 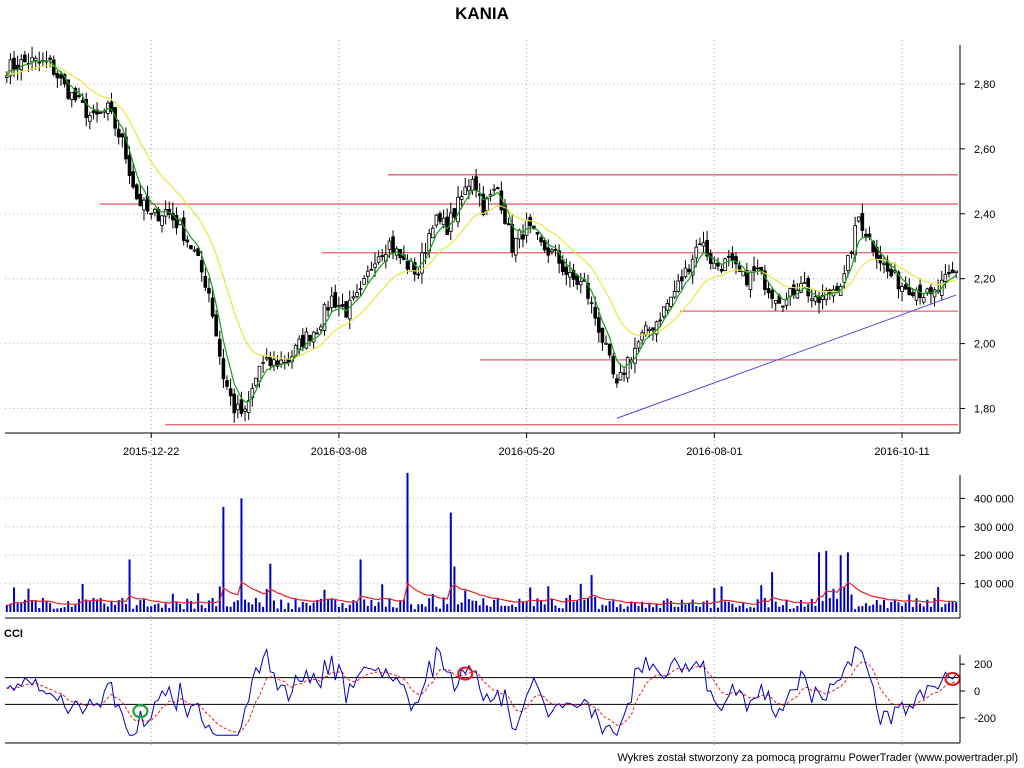 I want to click on y-tick-label: 2,80, so click(x=984, y=85).